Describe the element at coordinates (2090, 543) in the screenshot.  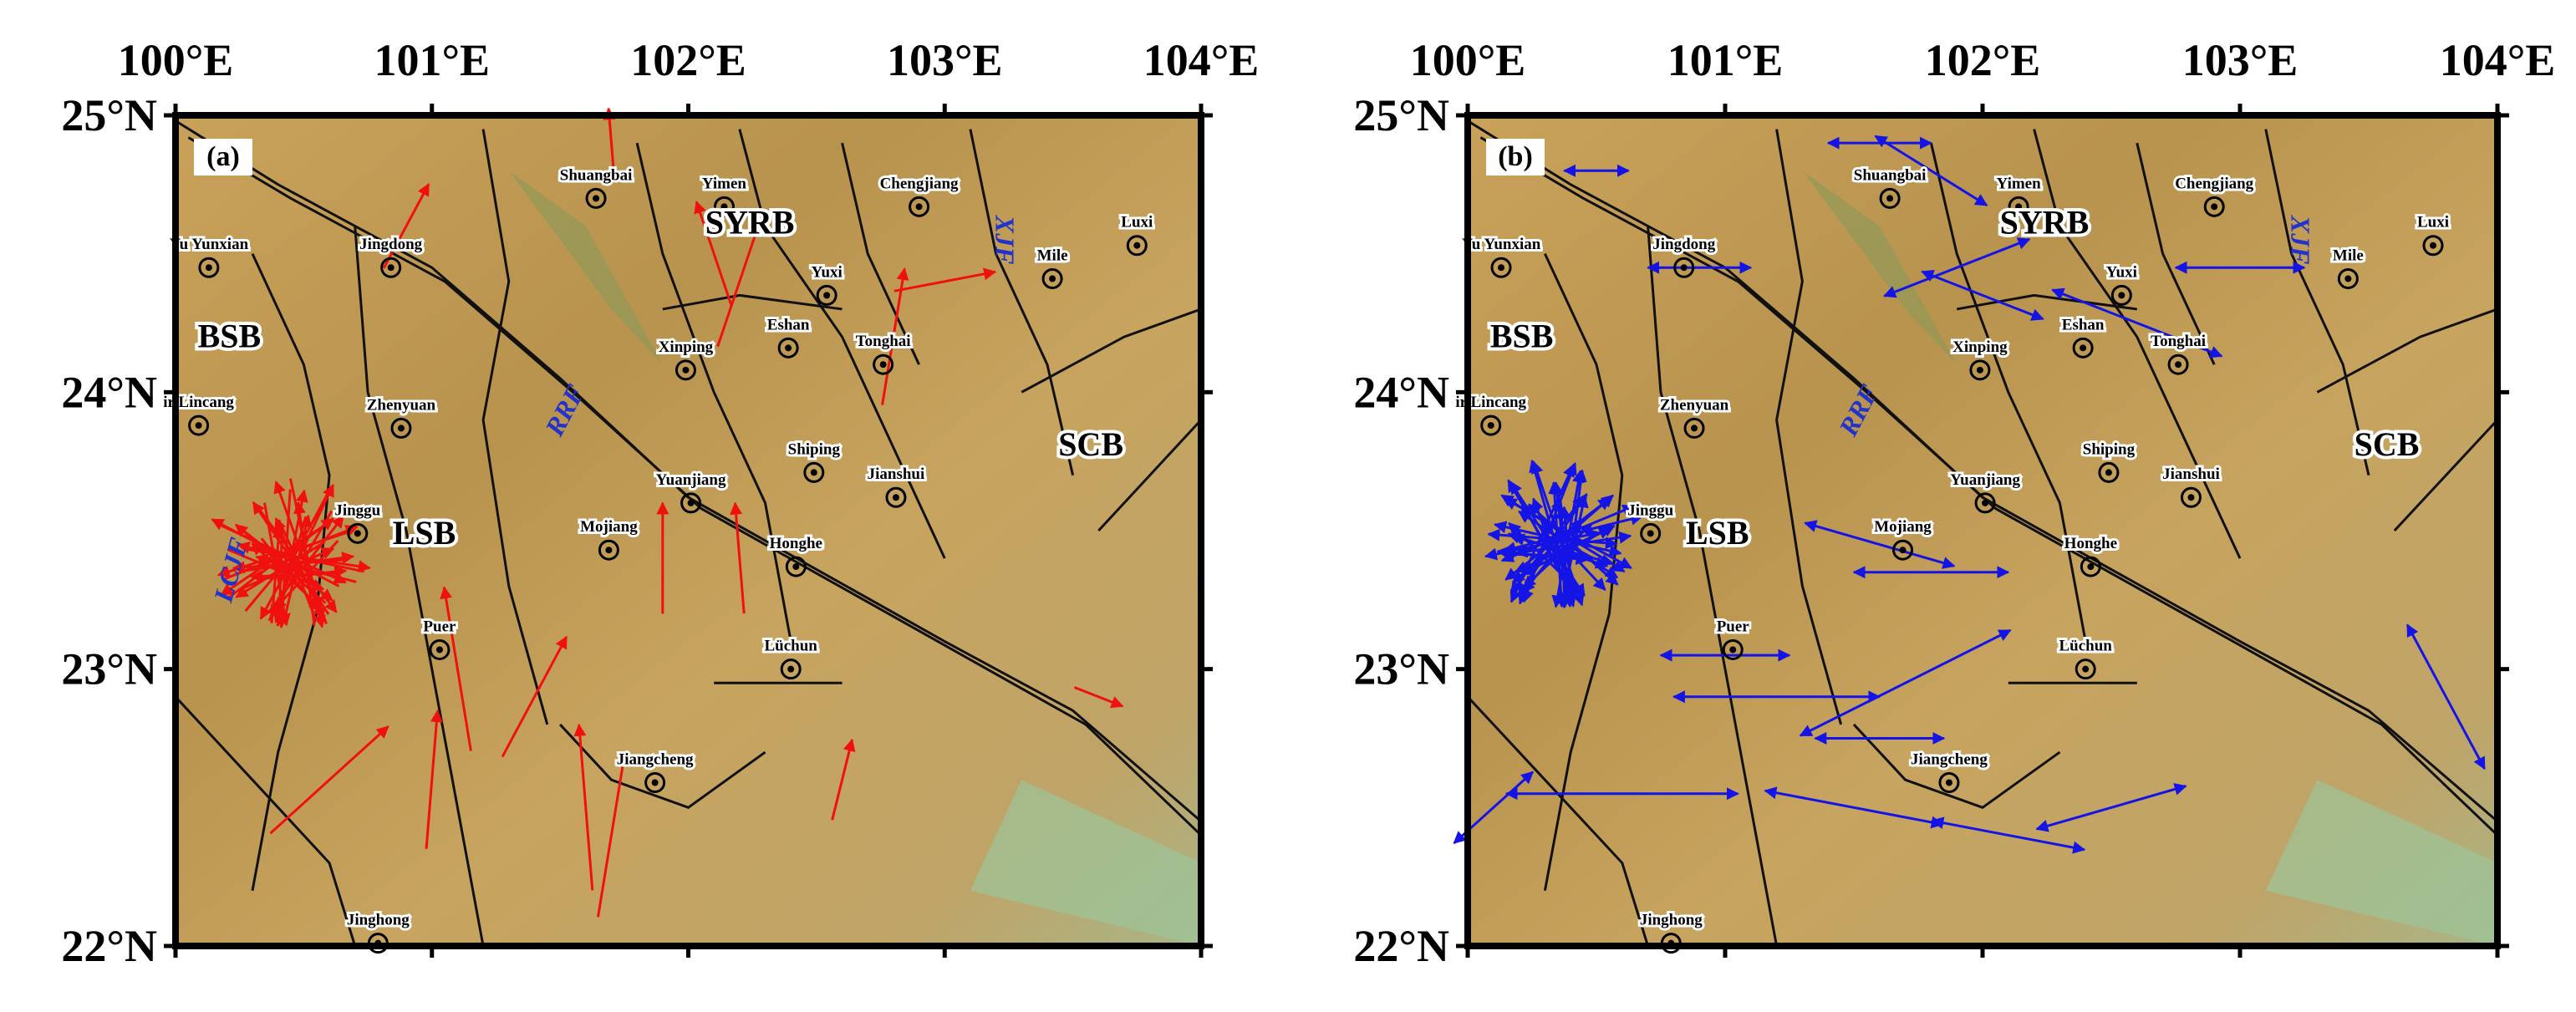
I see `city-label: Honghe` at that location.